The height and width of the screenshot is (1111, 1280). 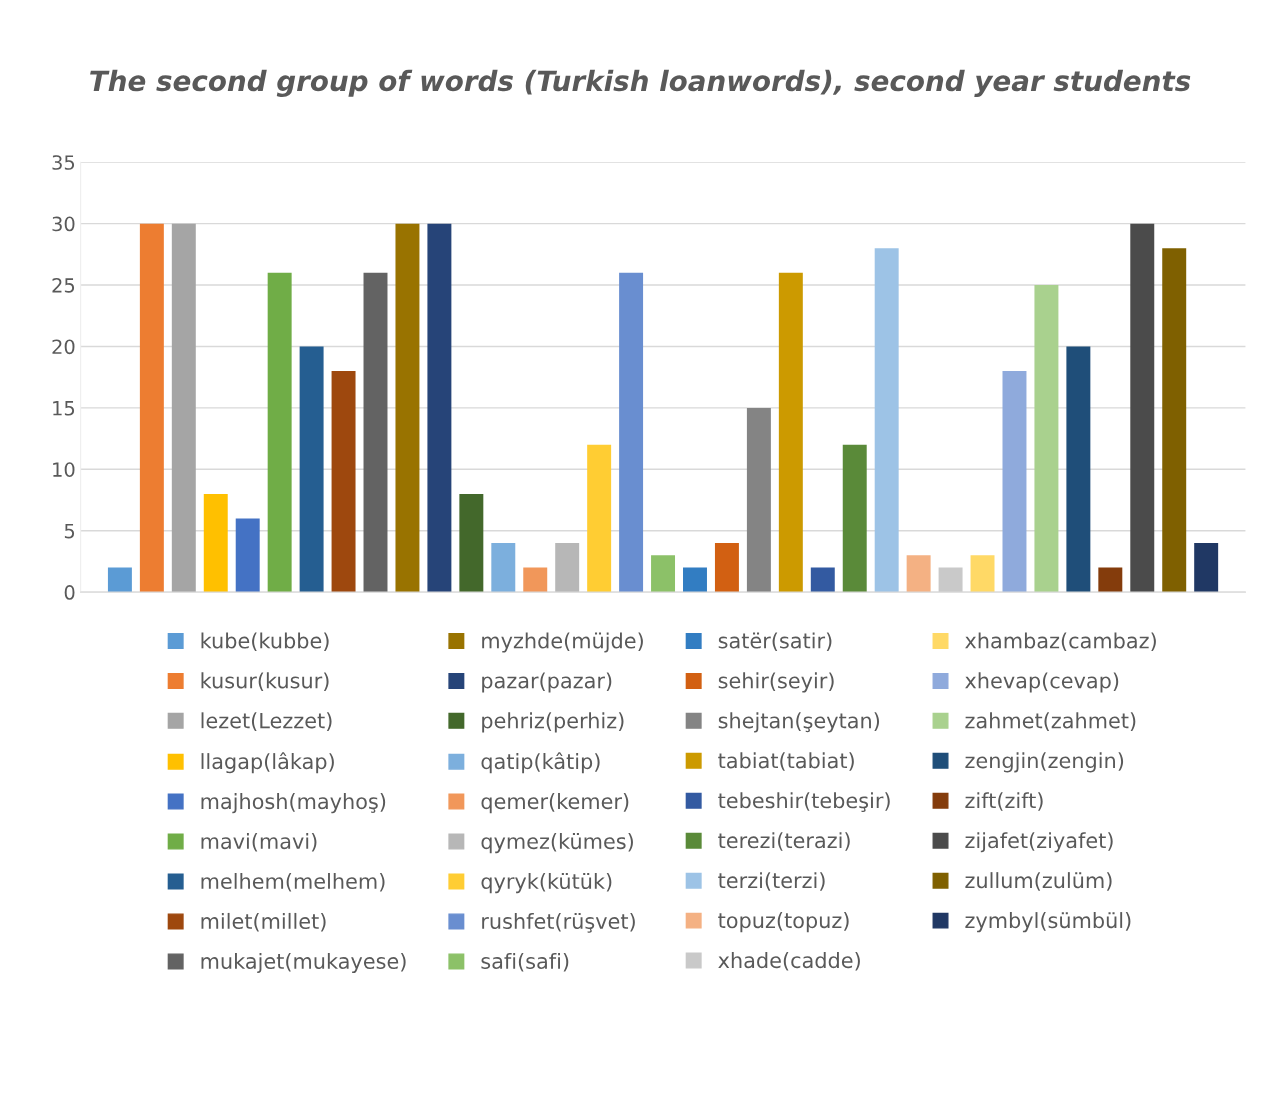 What do you see at coordinates (69, 592) in the screenshot?
I see `y-tick-label: 0` at bounding box center [69, 592].